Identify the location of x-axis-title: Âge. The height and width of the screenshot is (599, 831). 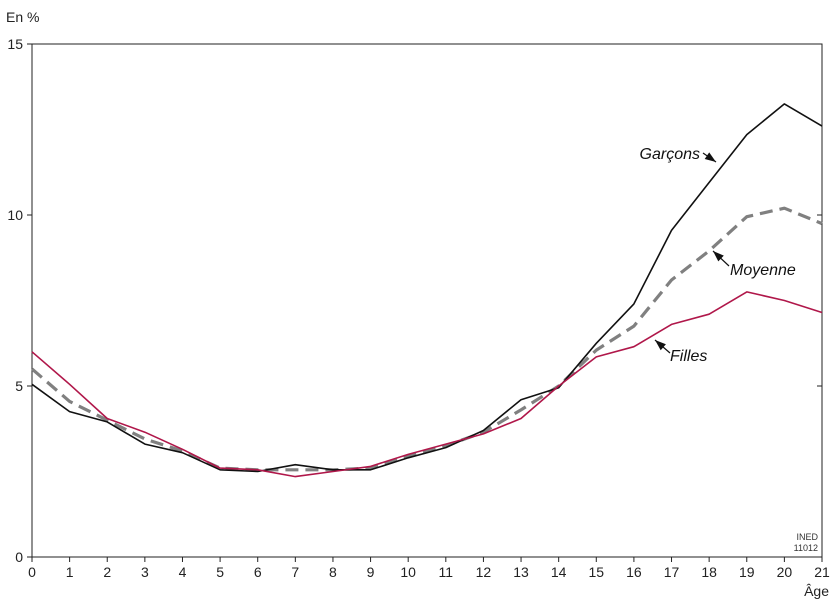
(816, 591).